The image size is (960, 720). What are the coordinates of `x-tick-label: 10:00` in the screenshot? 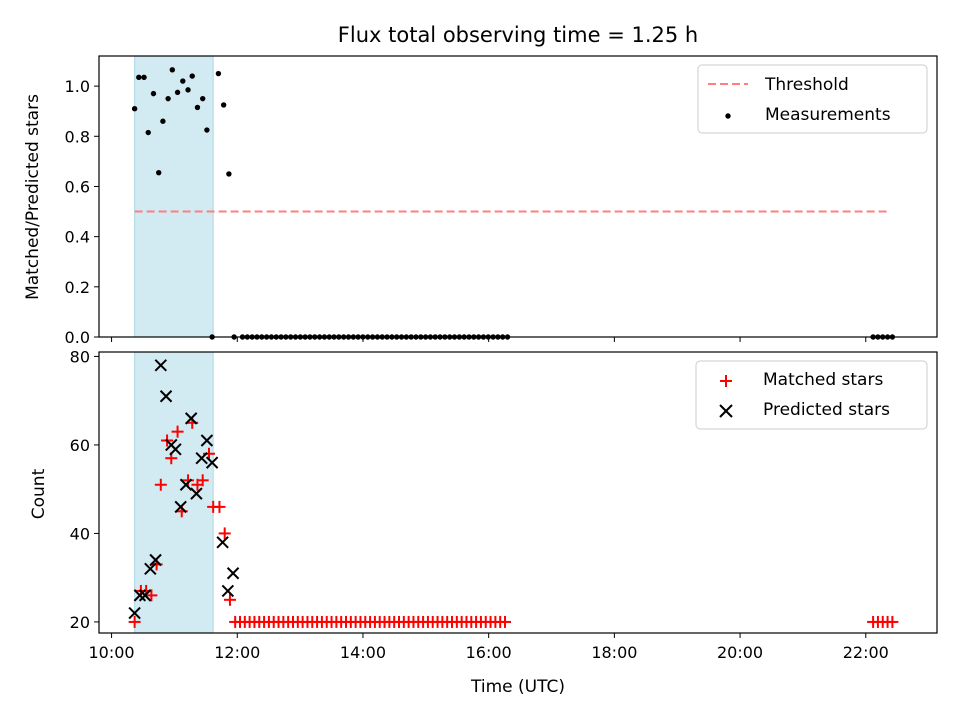 It's located at (112, 652).